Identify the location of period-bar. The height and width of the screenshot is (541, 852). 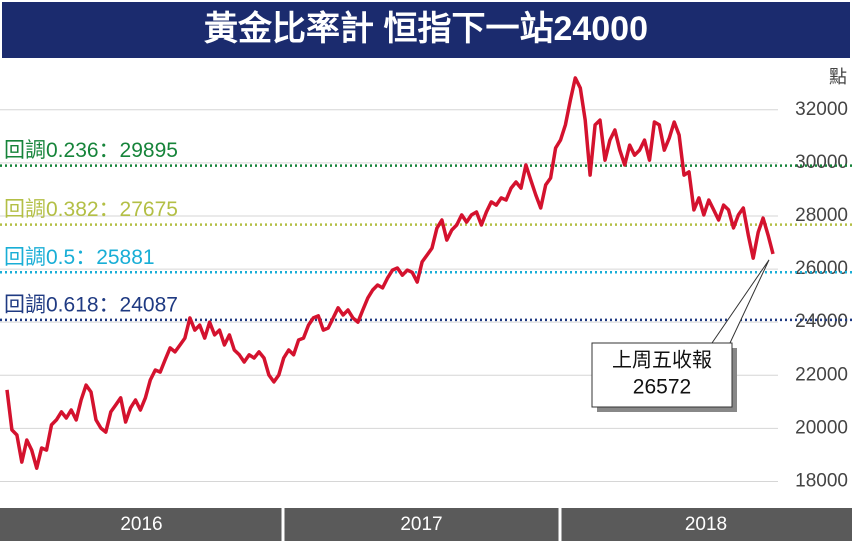
(426, 524).